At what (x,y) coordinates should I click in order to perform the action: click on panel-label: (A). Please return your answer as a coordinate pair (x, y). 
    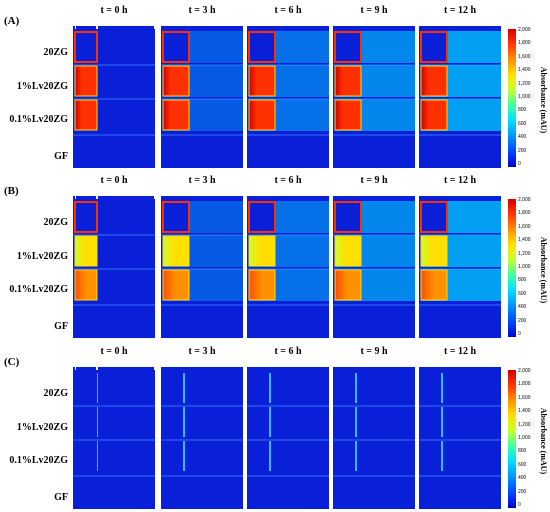
    Looking at the image, I should click on (12, 21).